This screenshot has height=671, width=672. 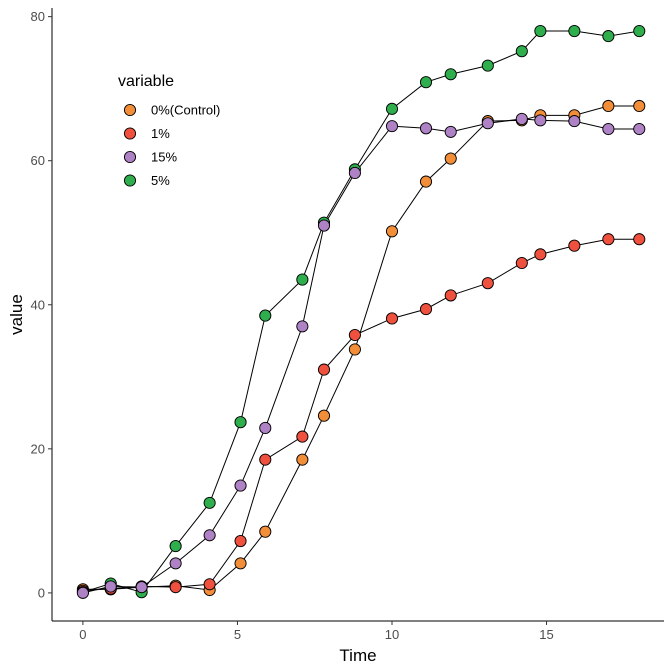 I want to click on y-tick-label: 20, so click(x=38, y=448).